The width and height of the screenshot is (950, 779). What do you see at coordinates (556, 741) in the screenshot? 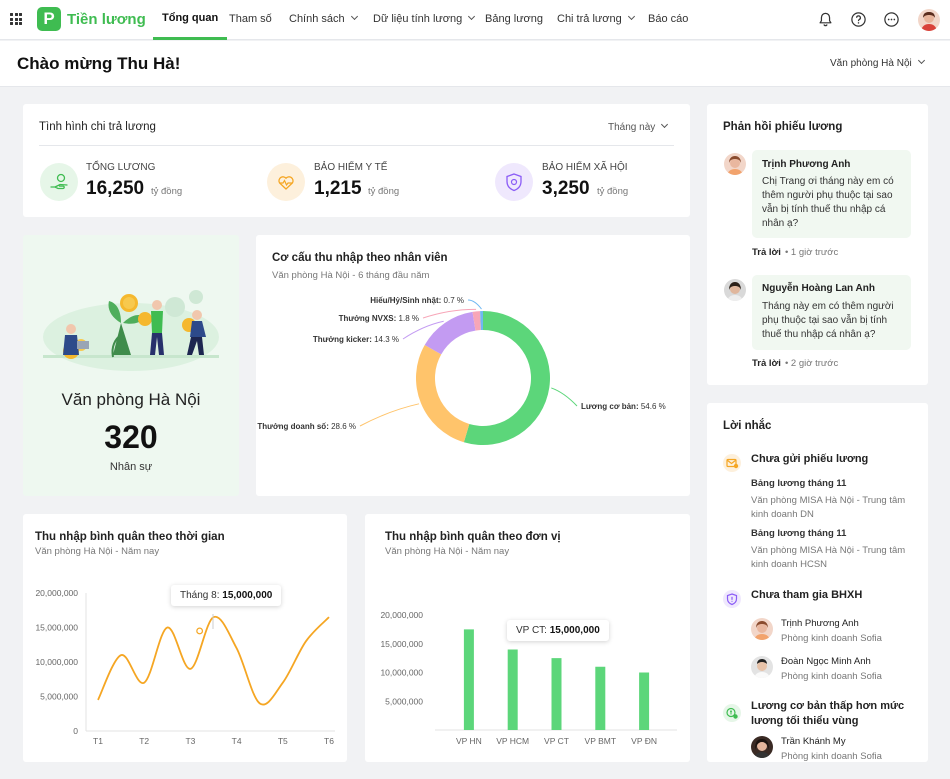
I see `x-tick-label: VP CT` at bounding box center [556, 741].